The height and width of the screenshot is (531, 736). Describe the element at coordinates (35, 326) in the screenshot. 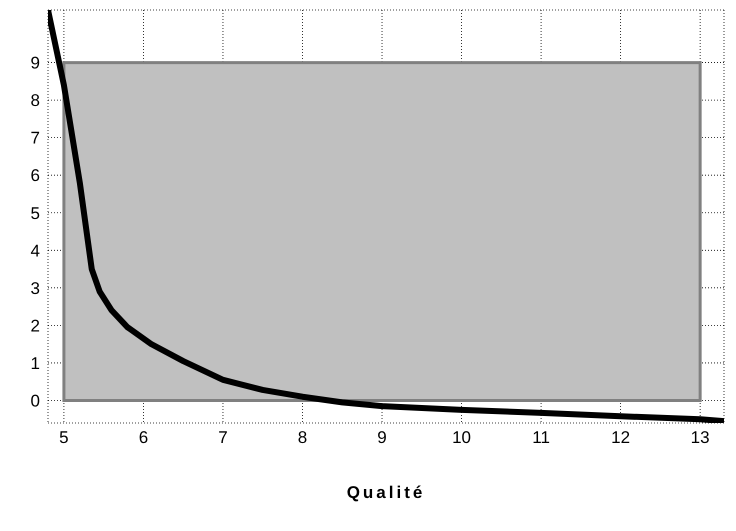

I see `y-tick-label: 2` at that location.